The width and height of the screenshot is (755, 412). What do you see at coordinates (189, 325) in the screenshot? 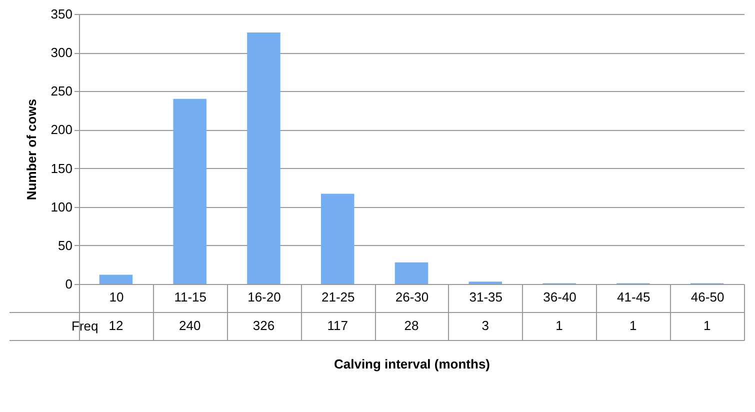
I see `data-label: 240` at bounding box center [189, 325].